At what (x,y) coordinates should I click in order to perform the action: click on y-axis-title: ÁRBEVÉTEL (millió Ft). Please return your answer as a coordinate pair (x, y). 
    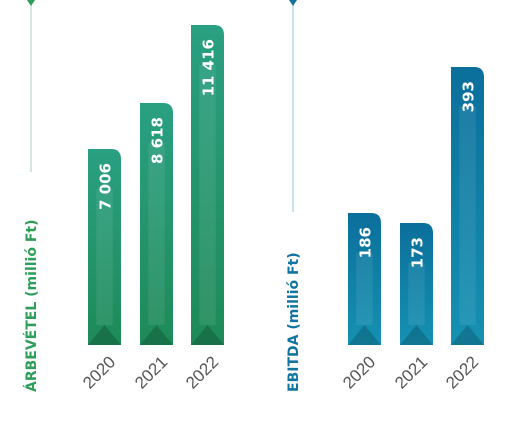
    Looking at the image, I should click on (31, 306).